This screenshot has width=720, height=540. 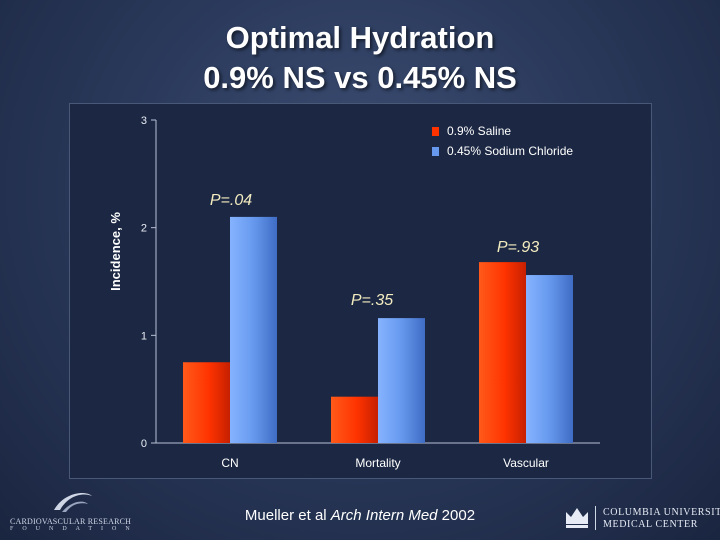 I want to click on swoosh-icon, so click(x=73, y=502).